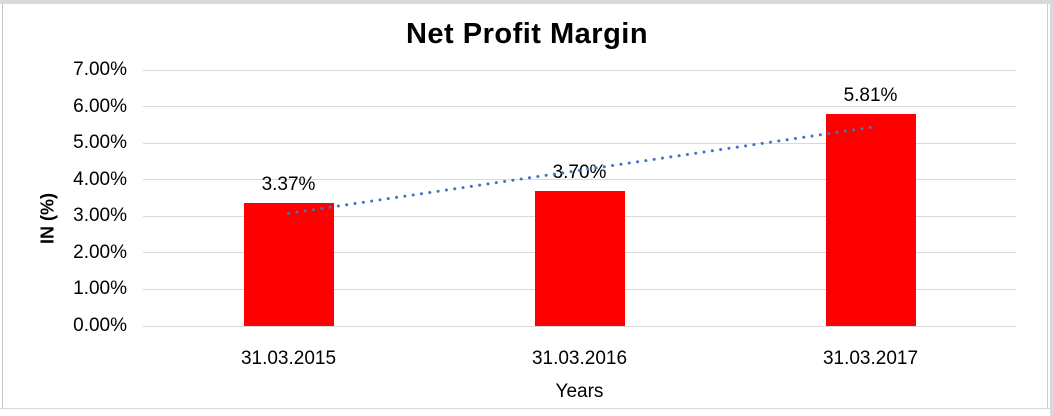 The height and width of the screenshot is (416, 1054). Describe the element at coordinates (870, 358) in the screenshot. I see `x-tick-label: 31.03.2017` at that location.